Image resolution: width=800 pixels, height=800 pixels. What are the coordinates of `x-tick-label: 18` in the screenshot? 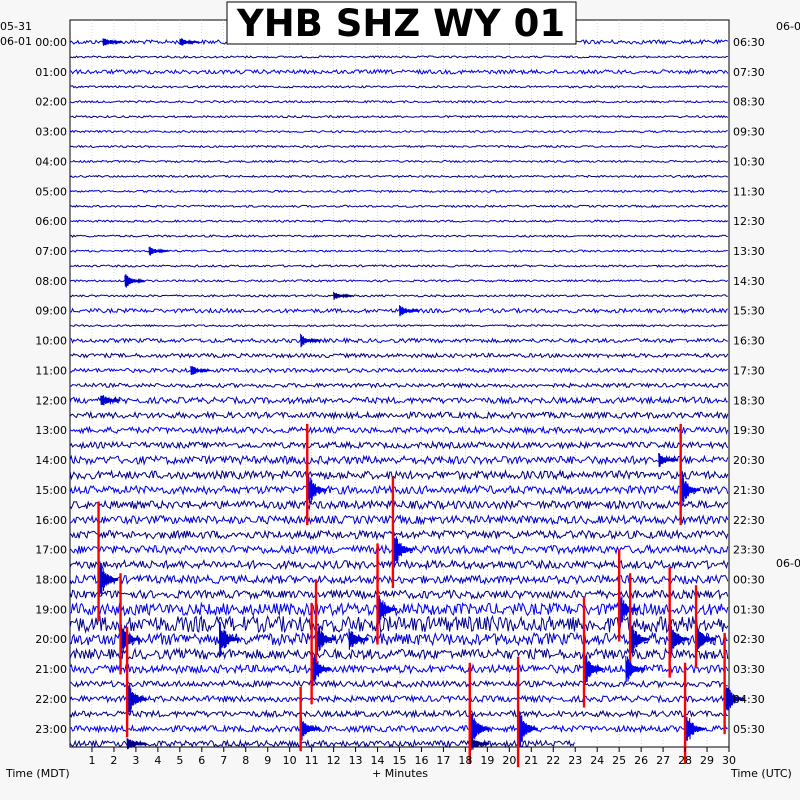 It's located at (465, 760).